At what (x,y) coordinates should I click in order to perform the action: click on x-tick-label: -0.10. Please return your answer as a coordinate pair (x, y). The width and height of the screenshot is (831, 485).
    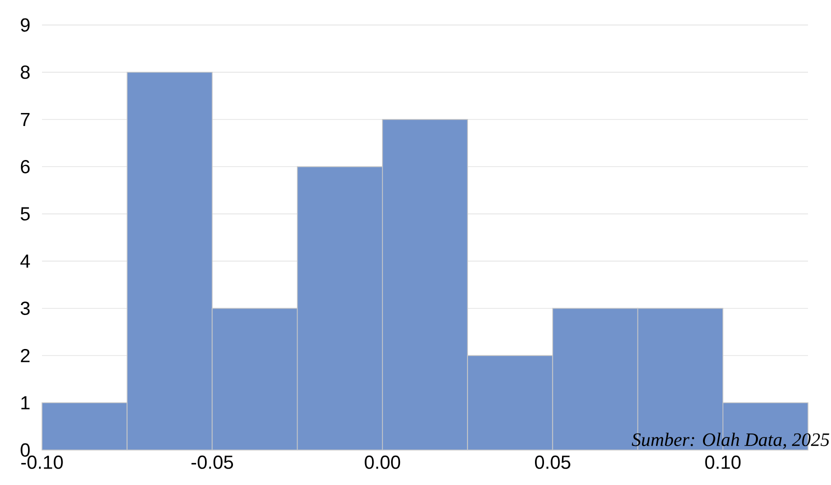
    Looking at the image, I should click on (42, 462).